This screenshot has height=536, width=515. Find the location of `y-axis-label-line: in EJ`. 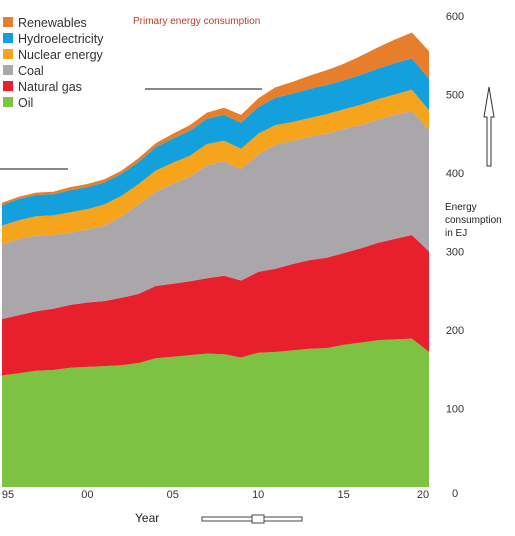

y-axis-label-line: in EJ is located at coordinates (456, 233).